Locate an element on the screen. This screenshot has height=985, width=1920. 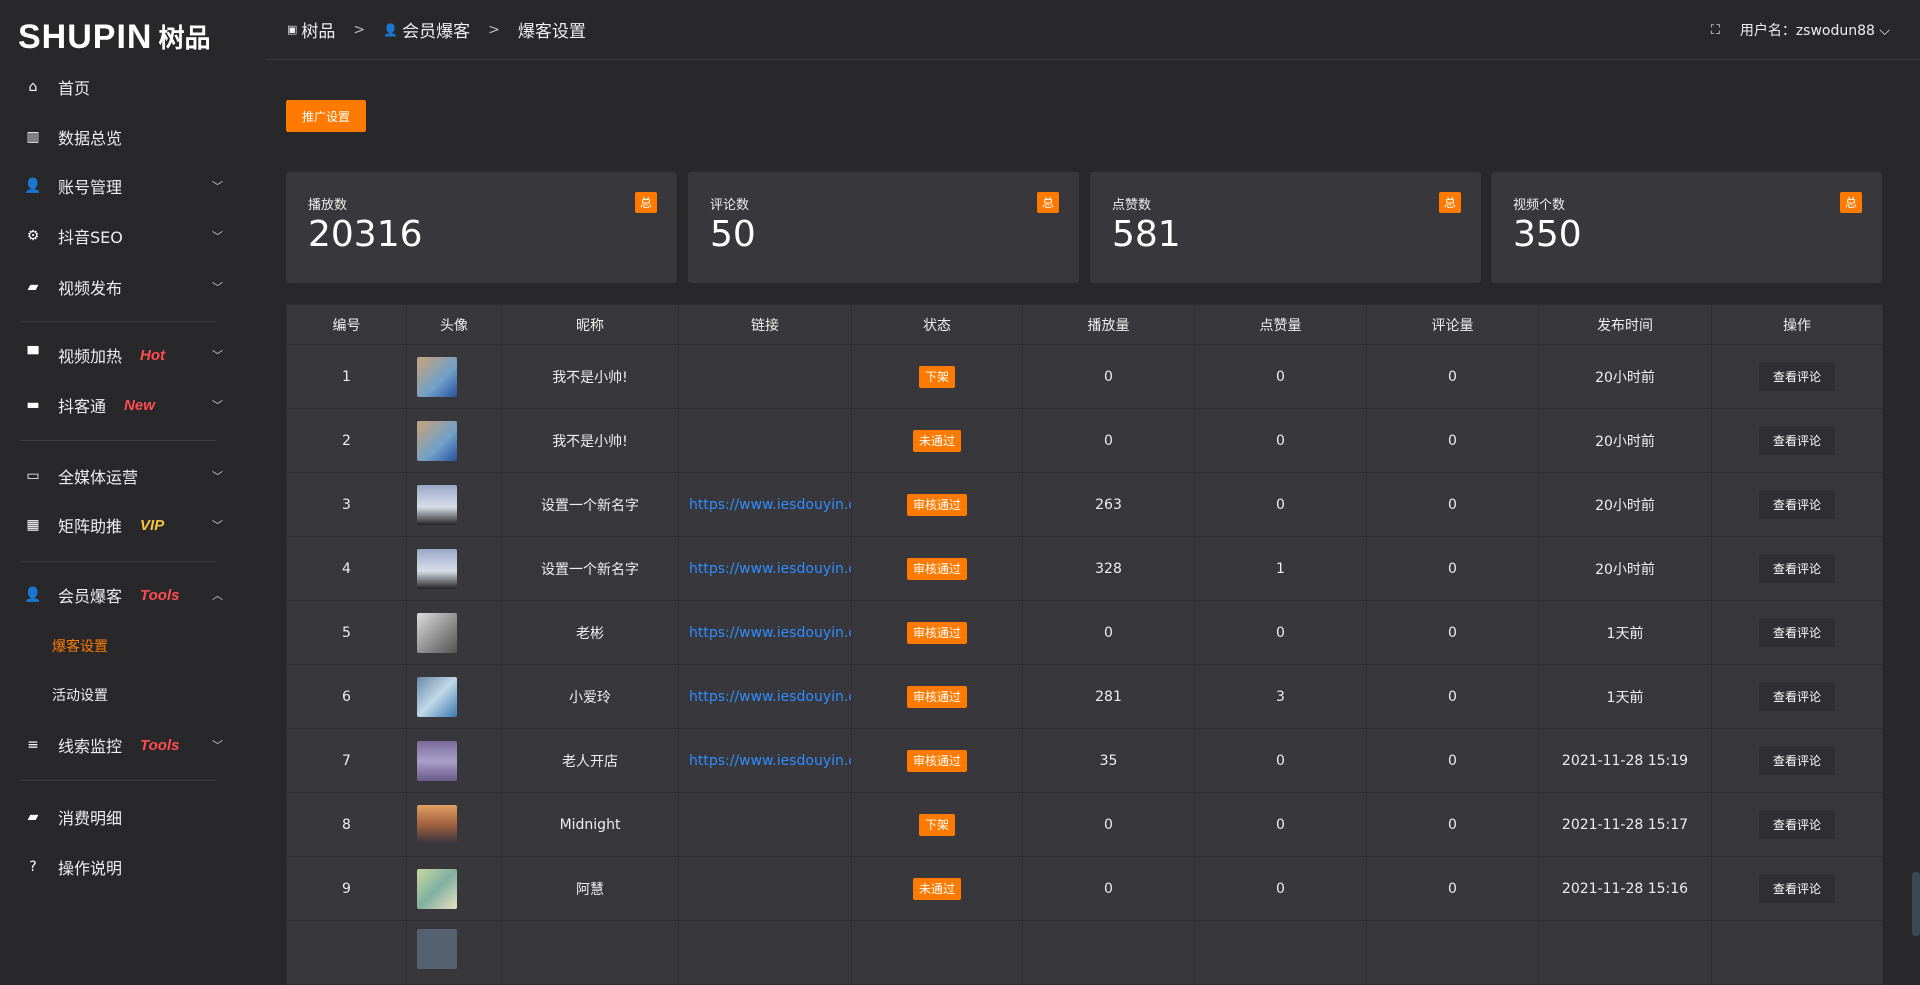
row-id: 7 is located at coordinates (346, 760).